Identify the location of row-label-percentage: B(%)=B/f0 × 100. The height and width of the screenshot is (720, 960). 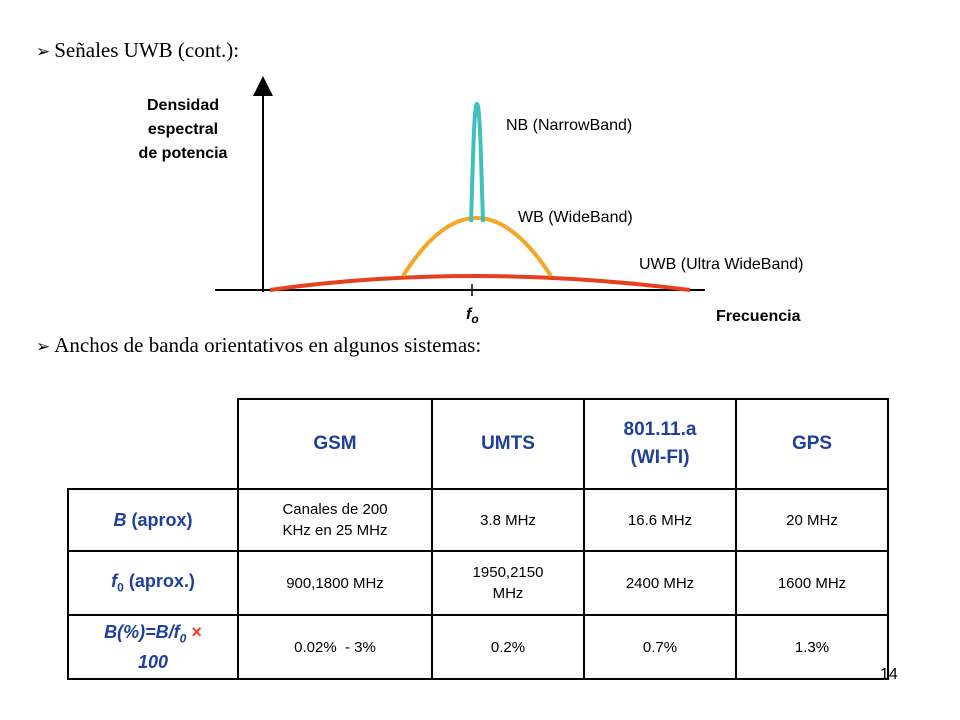
(153, 647).